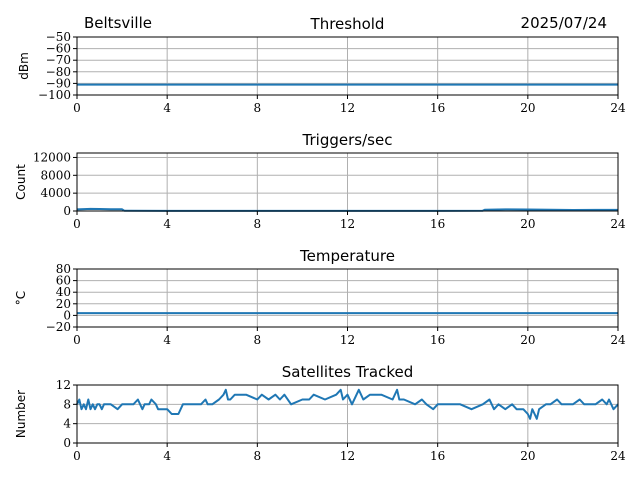  What do you see at coordinates (77, 456) in the screenshot?
I see `satellites-tracked-x-tick-label: 0` at bounding box center [77, 456].